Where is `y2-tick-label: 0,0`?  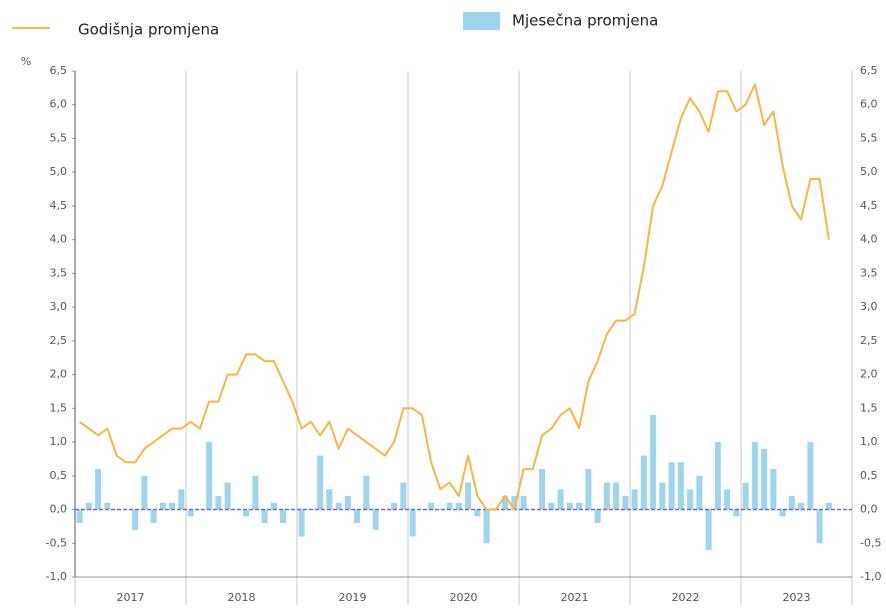
y2-tick-label: 0,0 is located at coordinates (869, 509).